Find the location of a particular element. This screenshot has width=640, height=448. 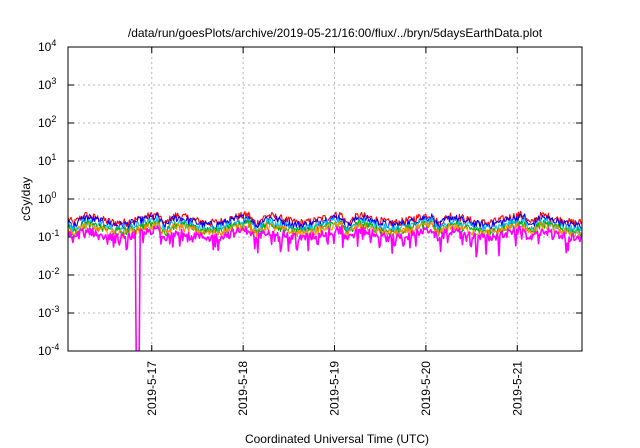

y-tick-label: 10³ is located at coordinates (47, 84).